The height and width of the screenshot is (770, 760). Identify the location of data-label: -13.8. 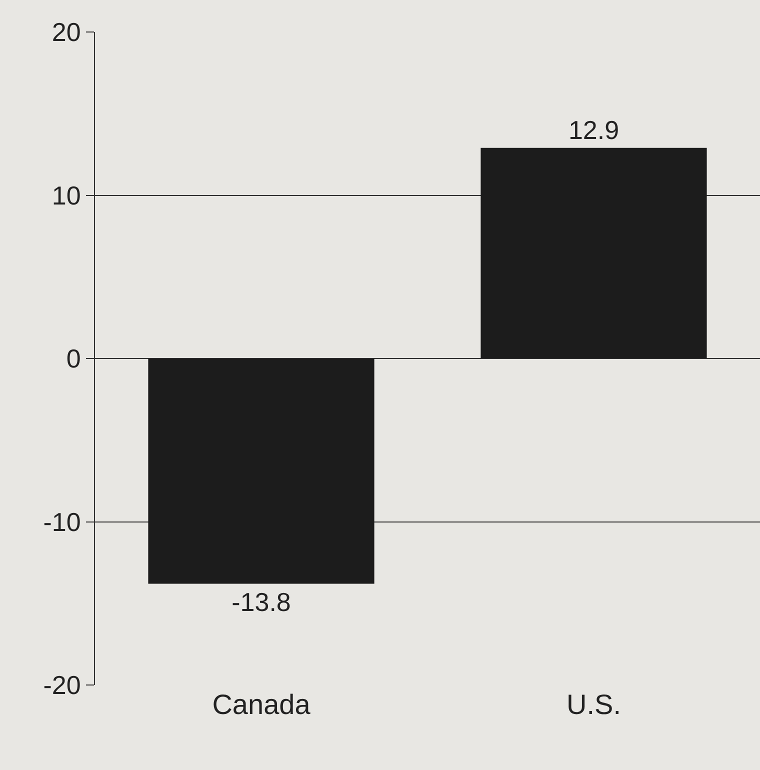
(261, 601).